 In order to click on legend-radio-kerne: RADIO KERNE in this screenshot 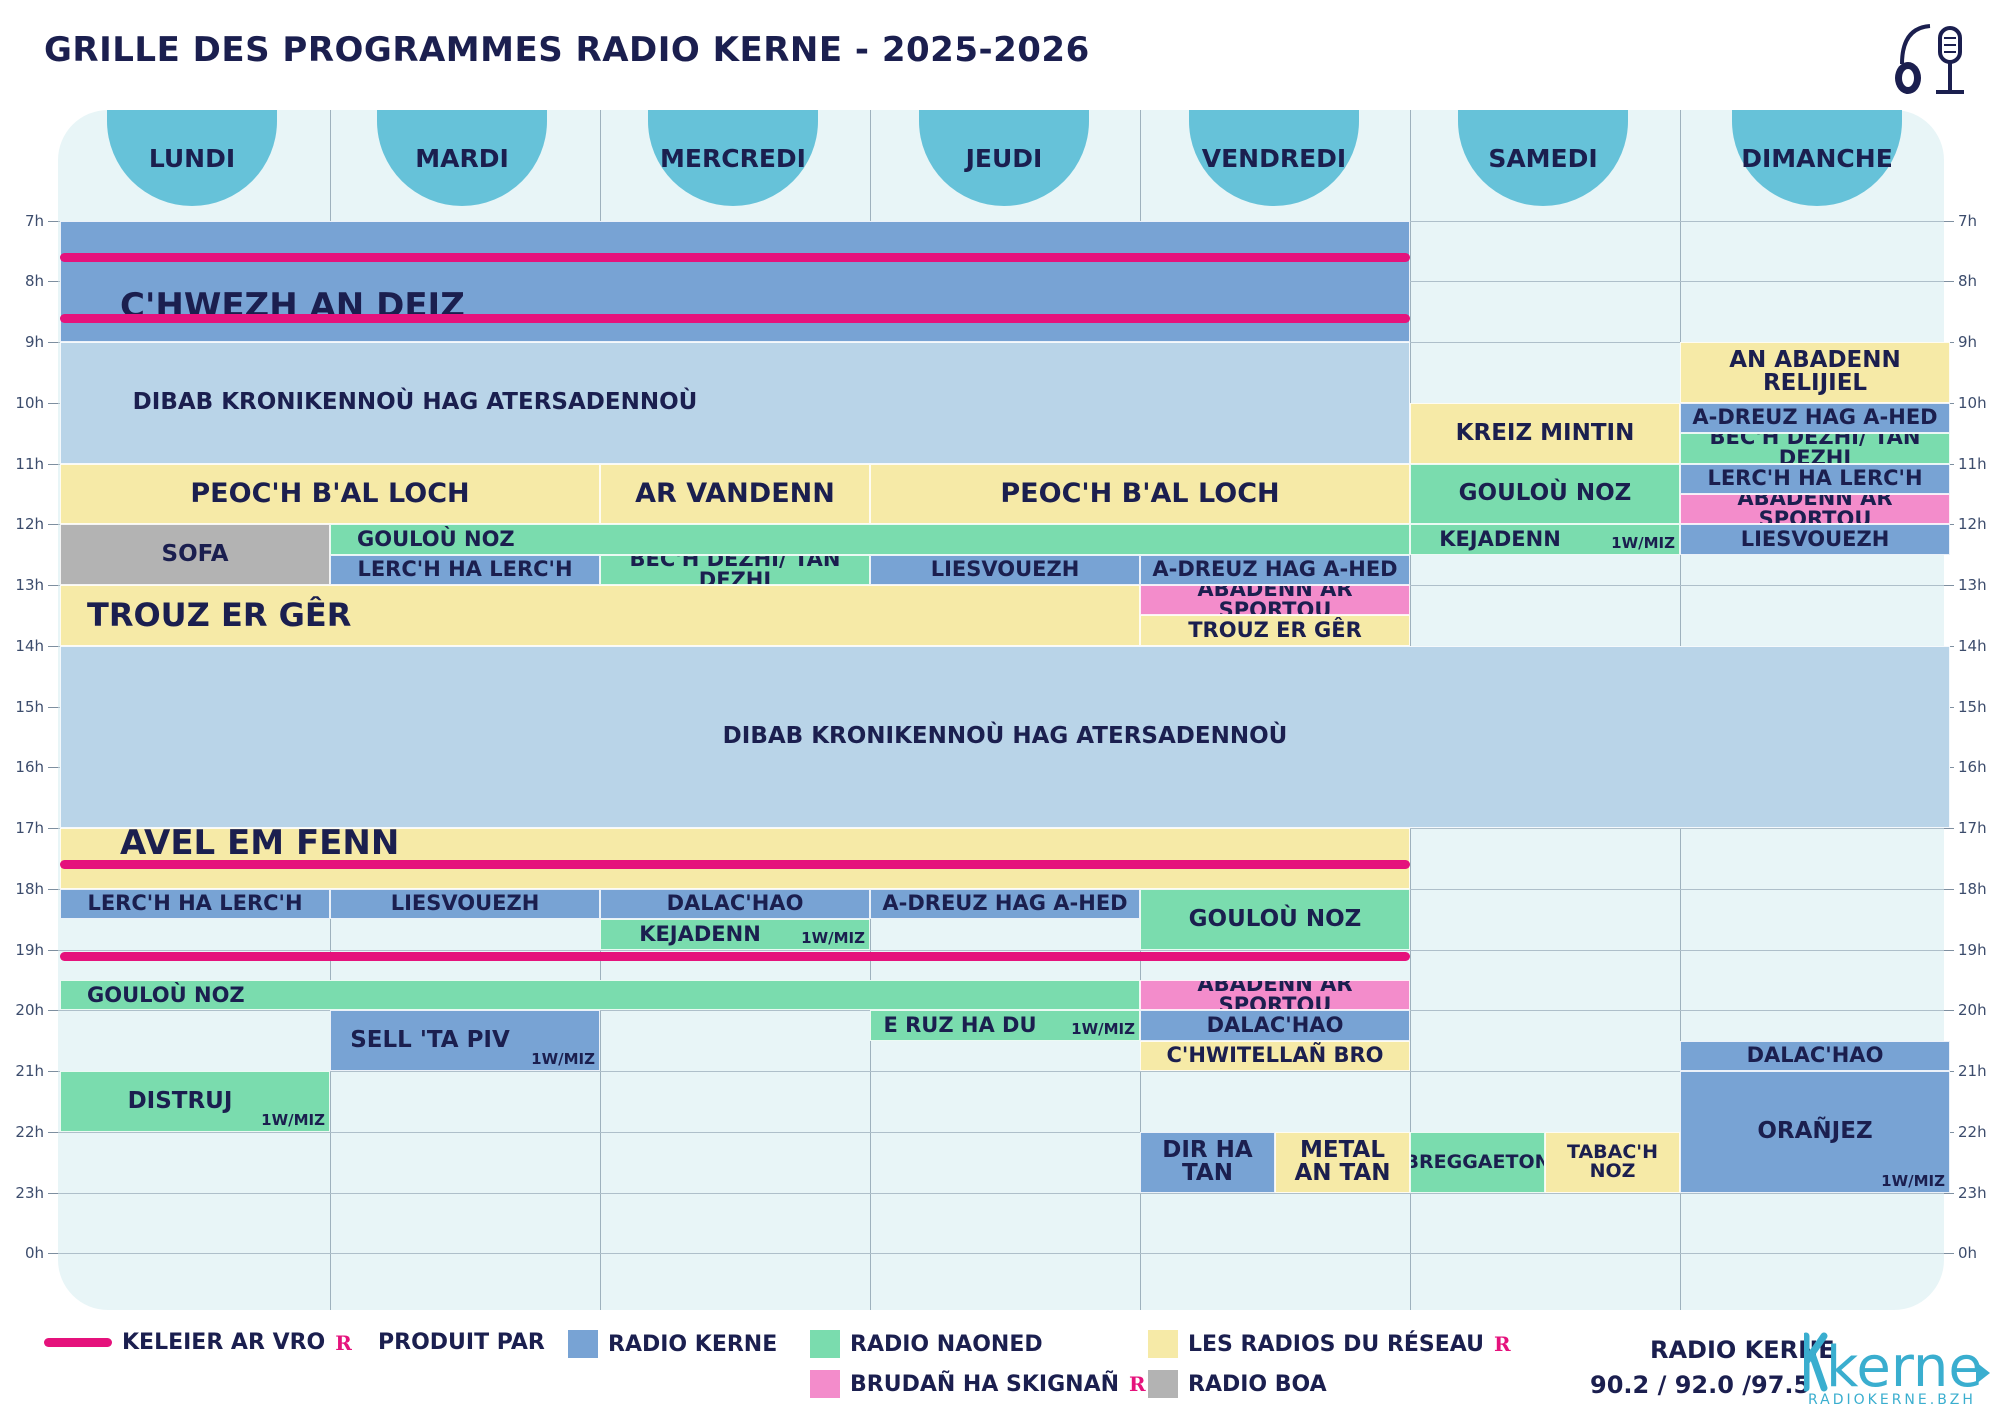, I will do `click(672, 1344)`.